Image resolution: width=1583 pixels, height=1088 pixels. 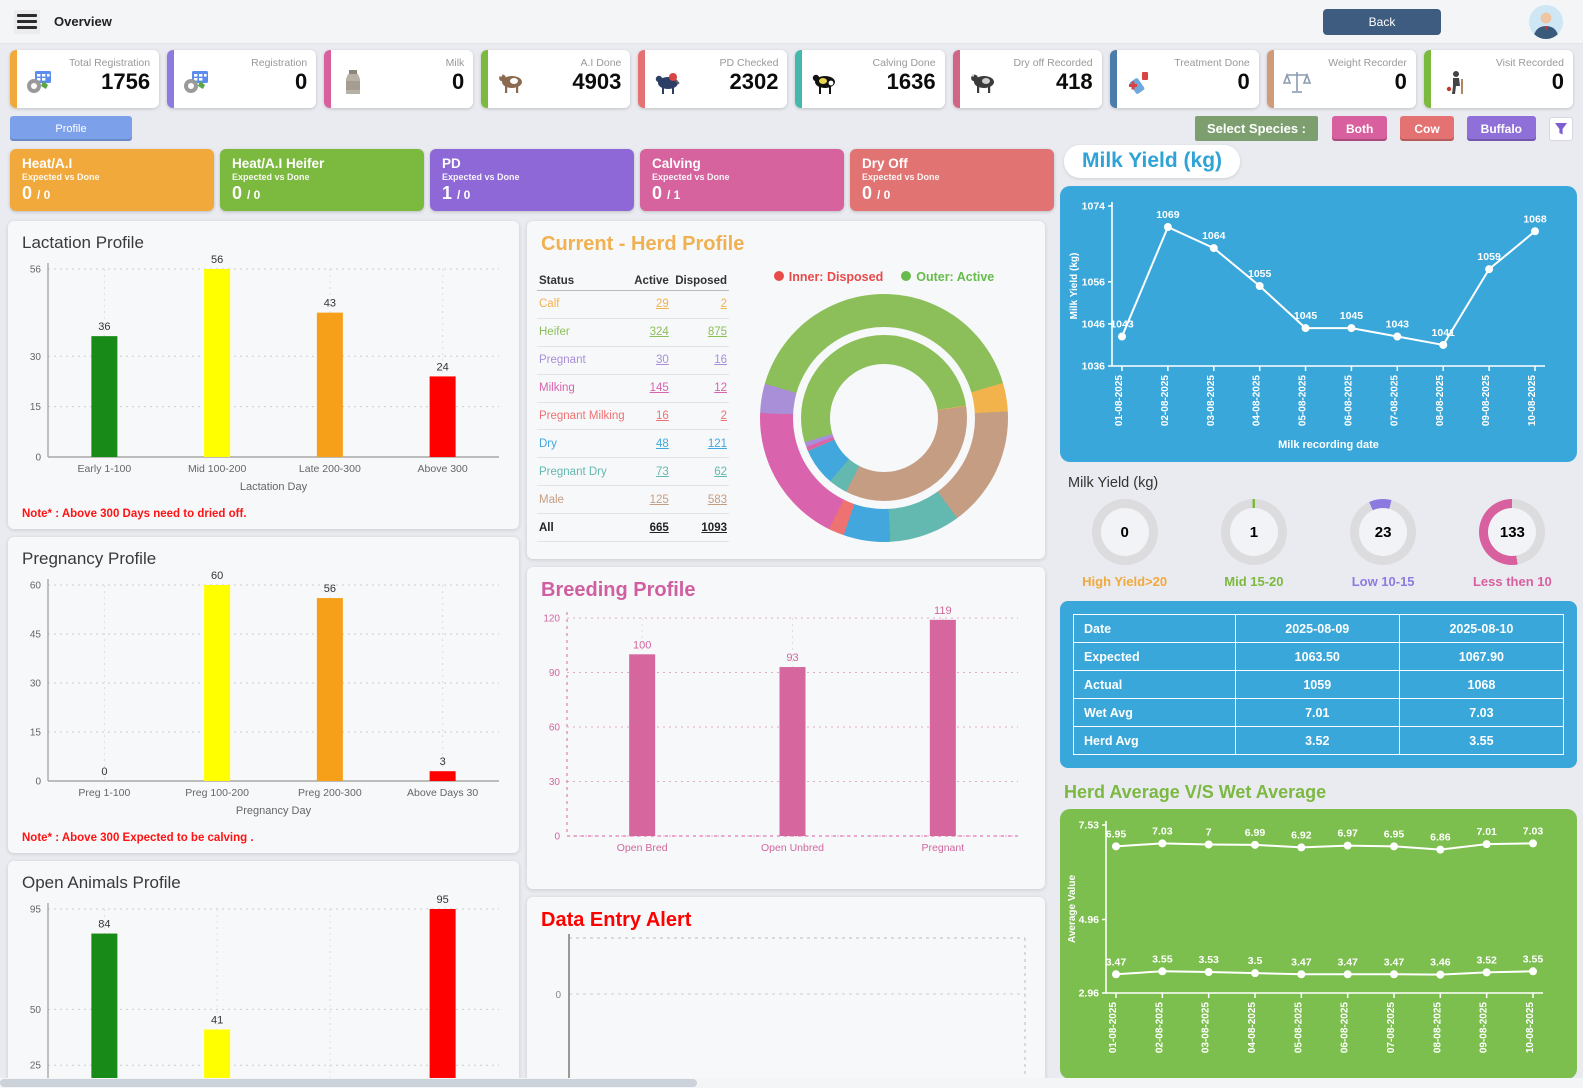 What do you see at coordinates (322, 180) in the screenshot?
I see `status-card-heat-a-i-heifer: Heat/A.I Heifer Expected vs Done 0 / 0` at bounding box center [322, 180].